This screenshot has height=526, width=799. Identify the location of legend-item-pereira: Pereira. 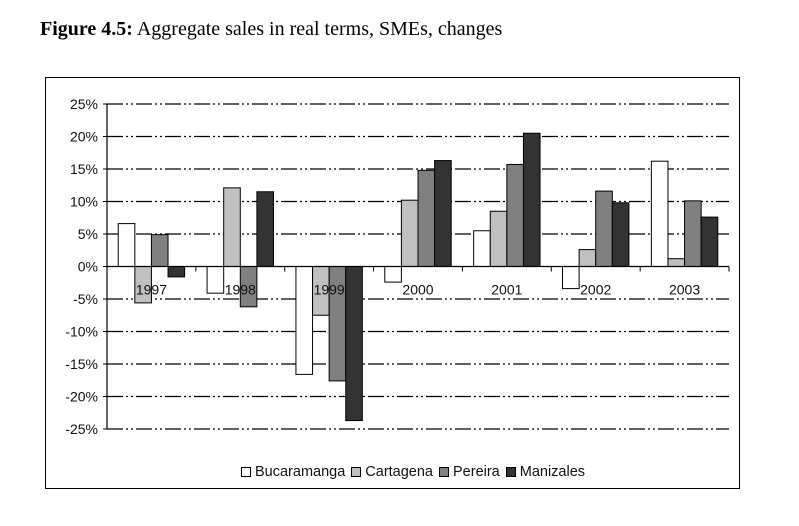
(469, 472).